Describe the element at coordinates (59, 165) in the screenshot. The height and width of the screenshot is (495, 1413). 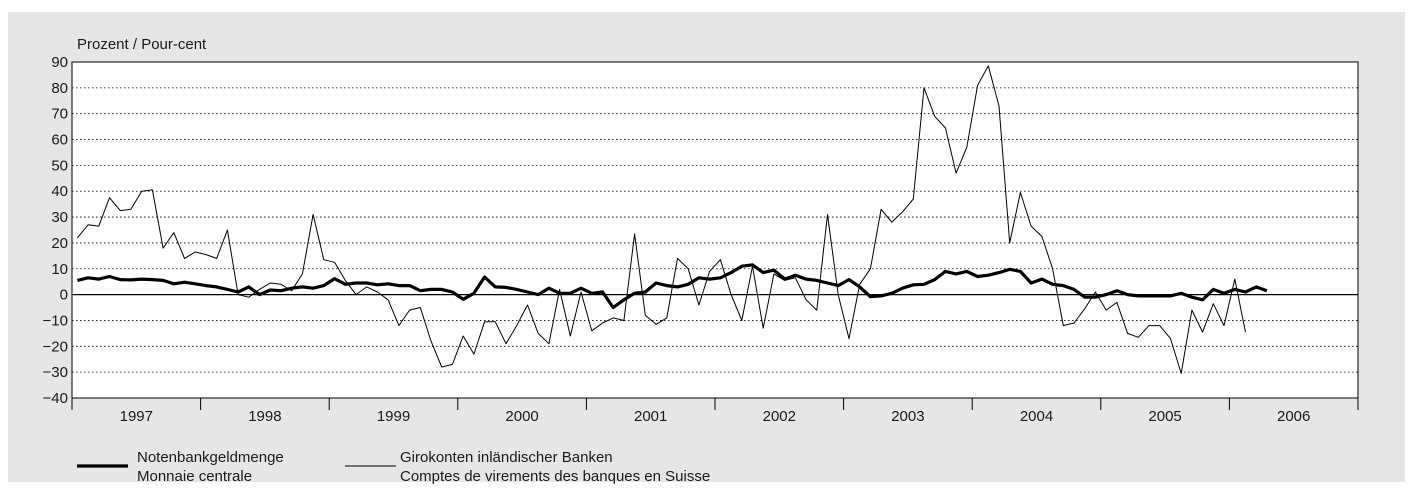
I see `y-tick-label: 50` at that location.